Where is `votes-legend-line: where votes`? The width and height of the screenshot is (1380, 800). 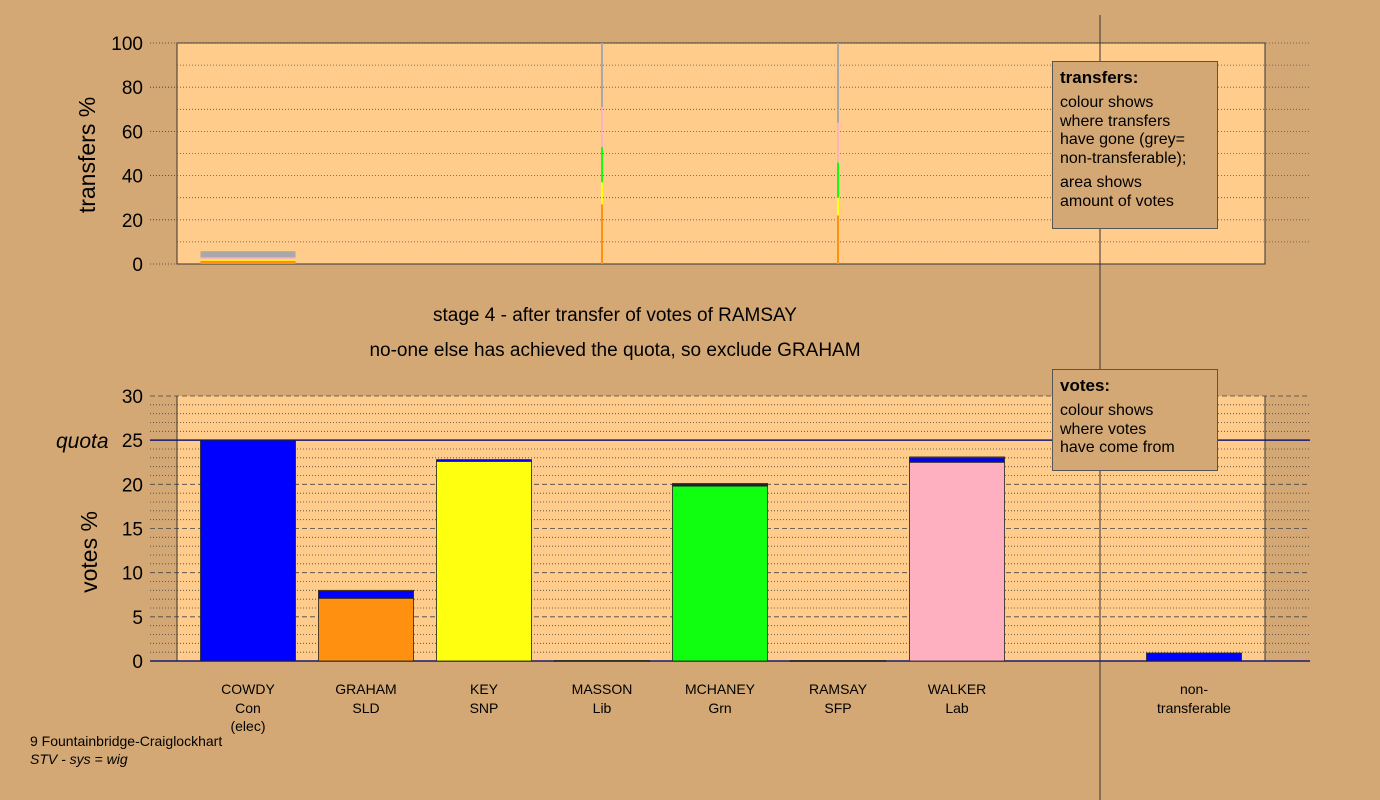
votes-legend-line: where votes is located at coordinates (1103, 429).